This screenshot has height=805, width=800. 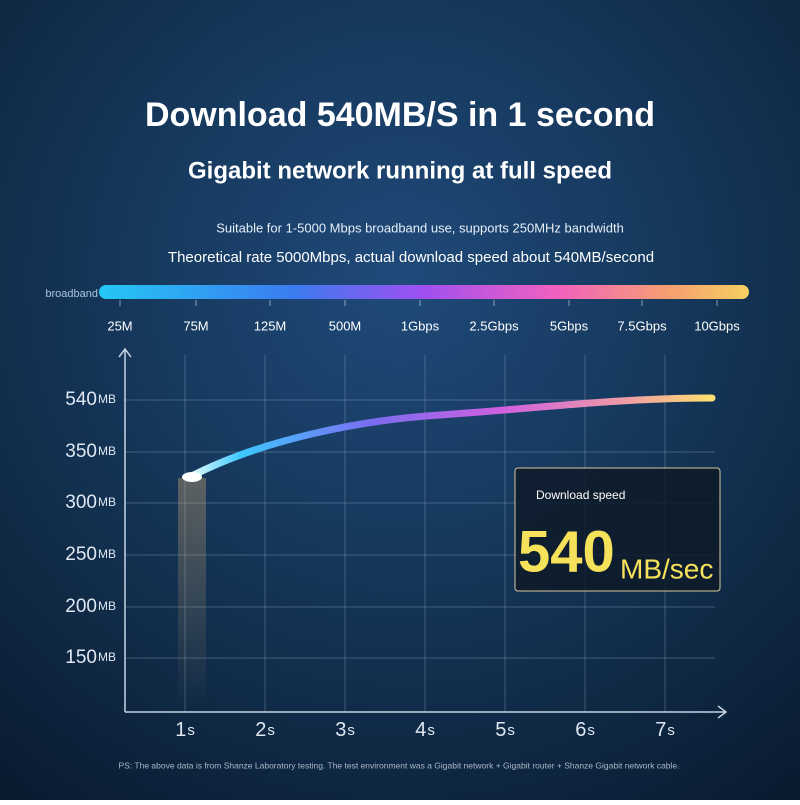 What do you see at coordinates (81, 554) in the screenshot?
I see `y-tick-number: 250` at bounding box center [81, 554].